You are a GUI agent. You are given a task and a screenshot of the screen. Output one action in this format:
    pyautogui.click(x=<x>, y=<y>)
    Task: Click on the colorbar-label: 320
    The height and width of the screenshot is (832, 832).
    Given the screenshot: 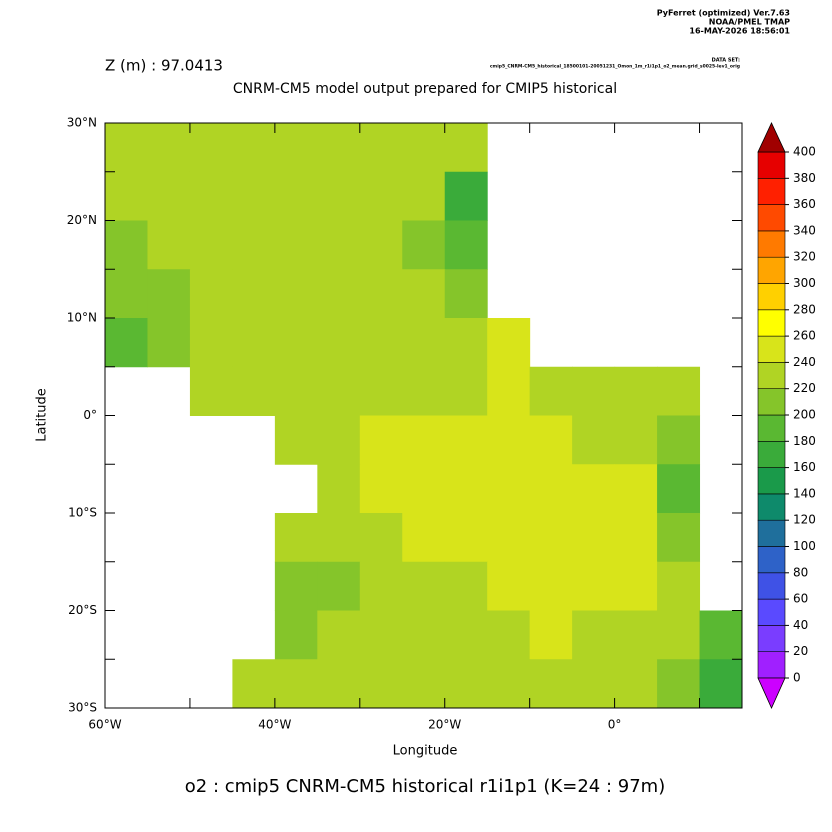 What is the action you would take?
    pyautogui.click(x=804, y=257)
    